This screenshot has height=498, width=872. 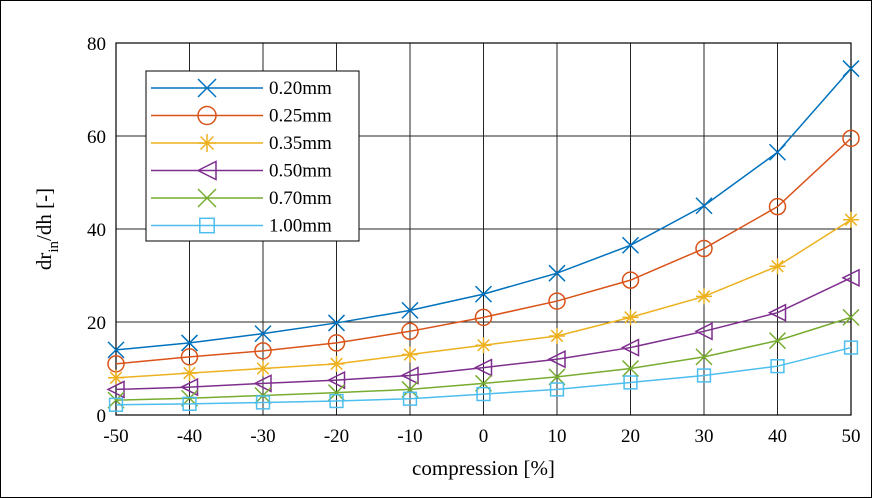 What do you see at coordinates (241, 143) in the screenshot?
I see `legend-entry: 0.35mm` at bounding box center [241, 143].